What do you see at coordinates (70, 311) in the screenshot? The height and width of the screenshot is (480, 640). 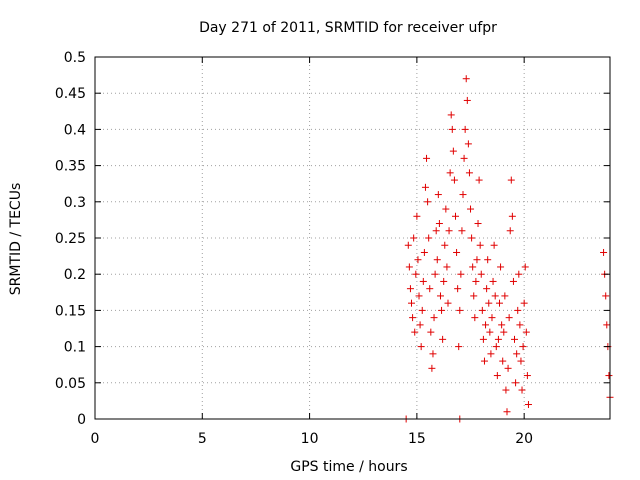 I see `y-tick-label: 0.15` at bounding box center [70, 311].